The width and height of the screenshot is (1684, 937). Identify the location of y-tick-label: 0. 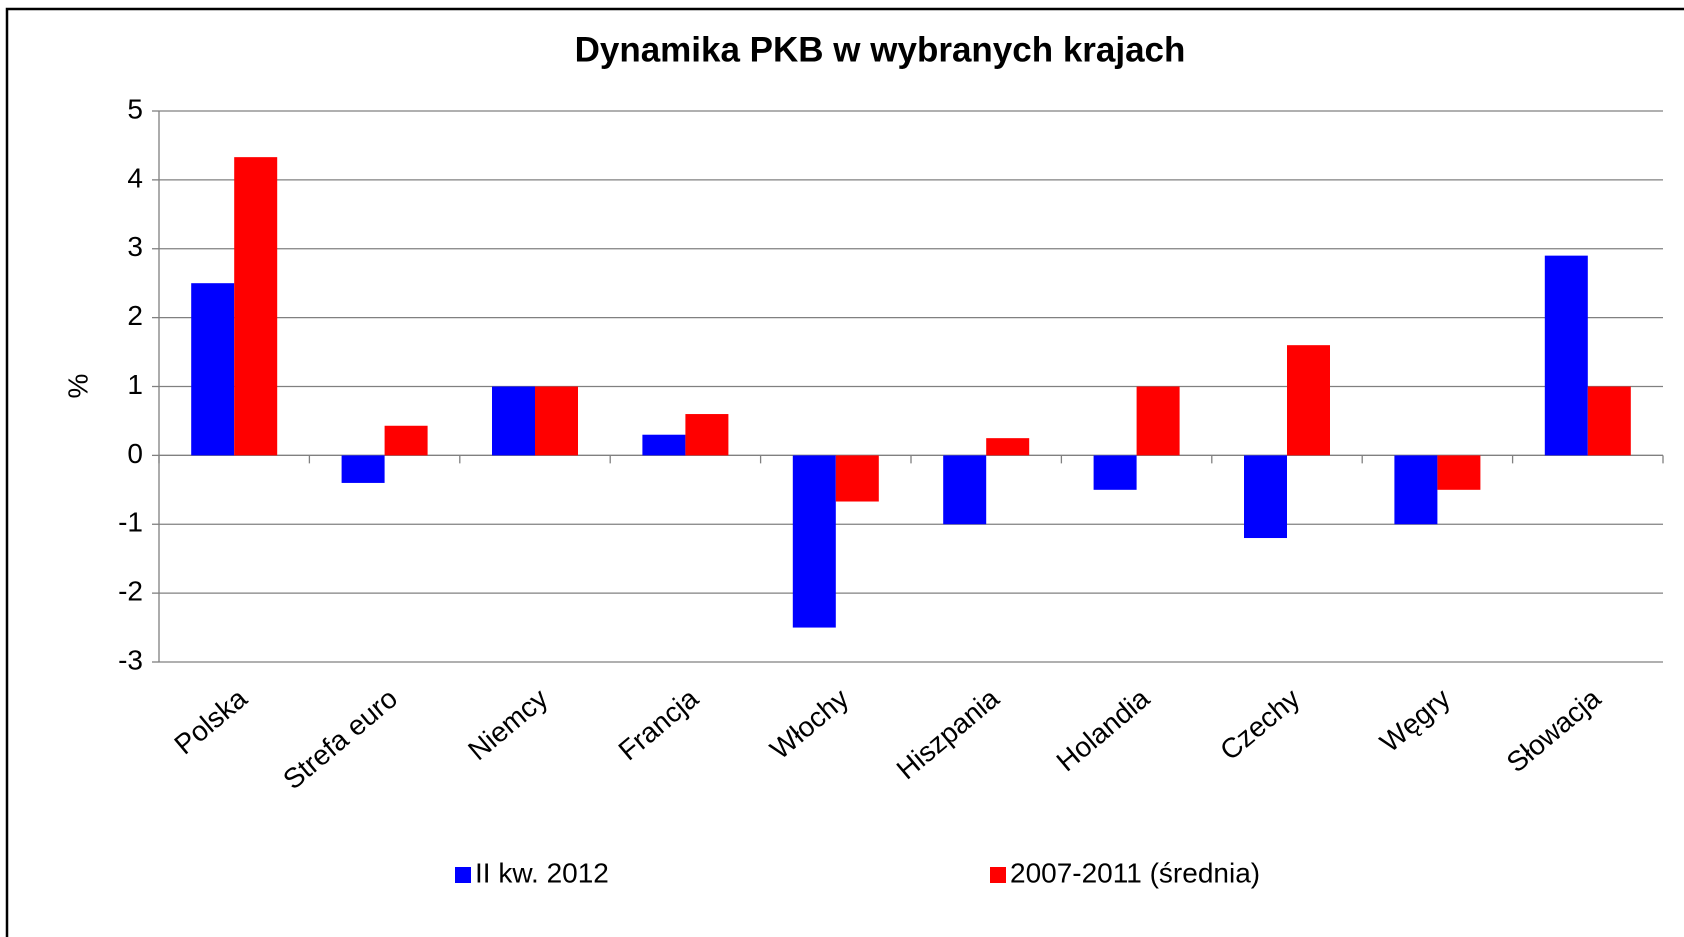
(135, 453).